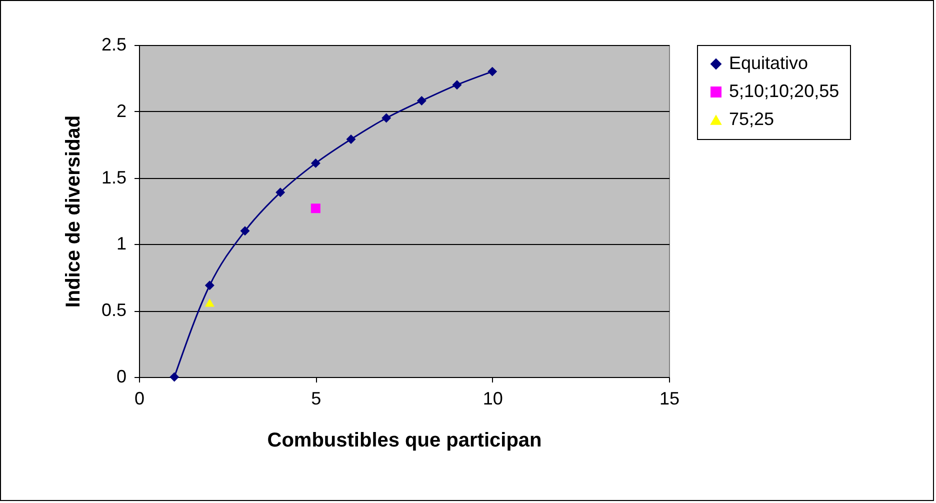  Describe the element at coordinates (751, 119) in the screenshot. I see `legend-label: 75;25` at that location.